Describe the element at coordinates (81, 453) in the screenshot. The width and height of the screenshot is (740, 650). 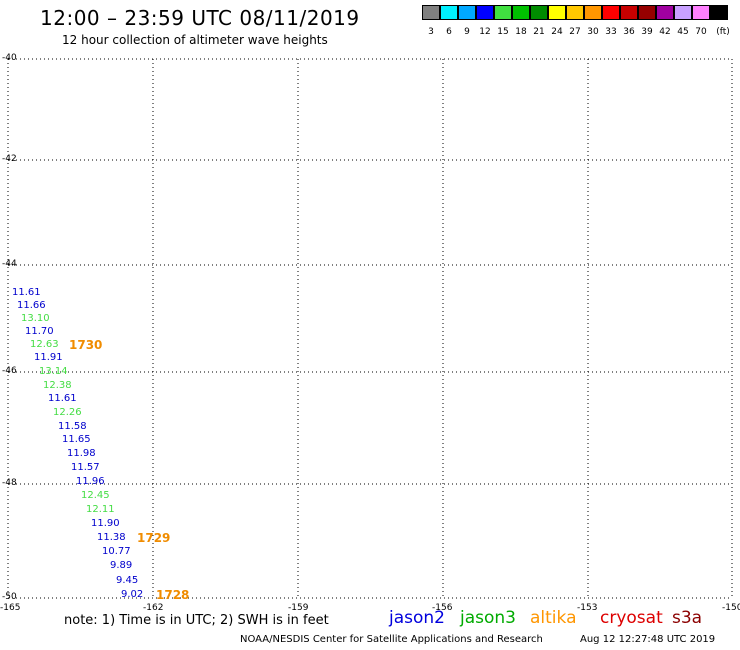
I see `wave-height-value: 11.98` at that location.